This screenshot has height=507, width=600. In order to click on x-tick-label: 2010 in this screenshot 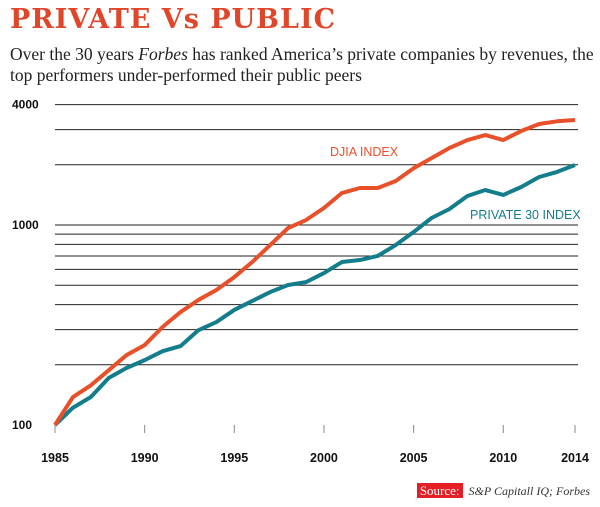, I will do `click(503, 458)`.